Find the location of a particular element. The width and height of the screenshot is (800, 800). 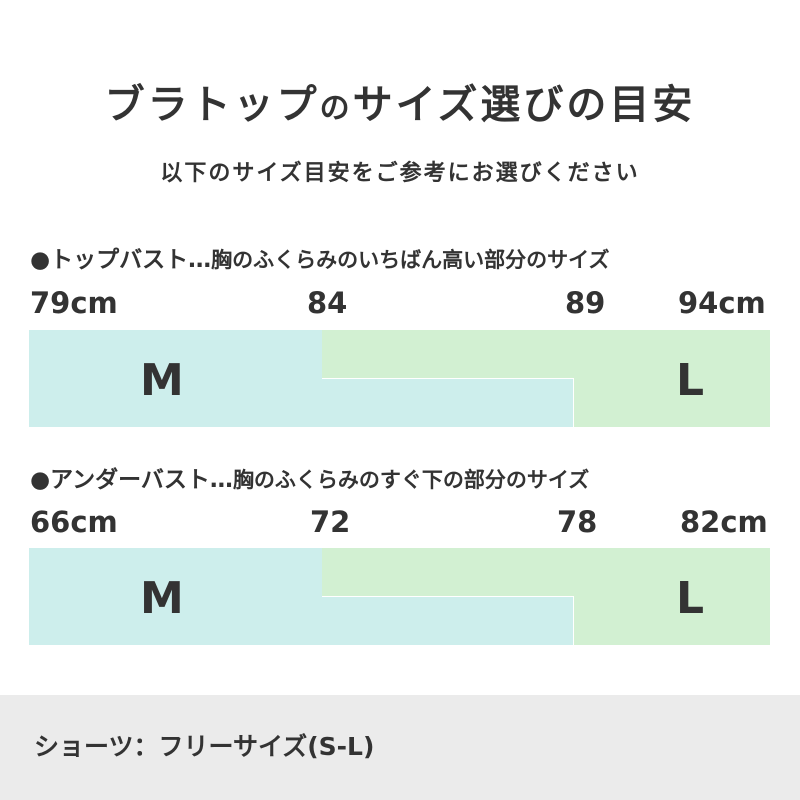

title-part: の is located at coordinates (336, 108).